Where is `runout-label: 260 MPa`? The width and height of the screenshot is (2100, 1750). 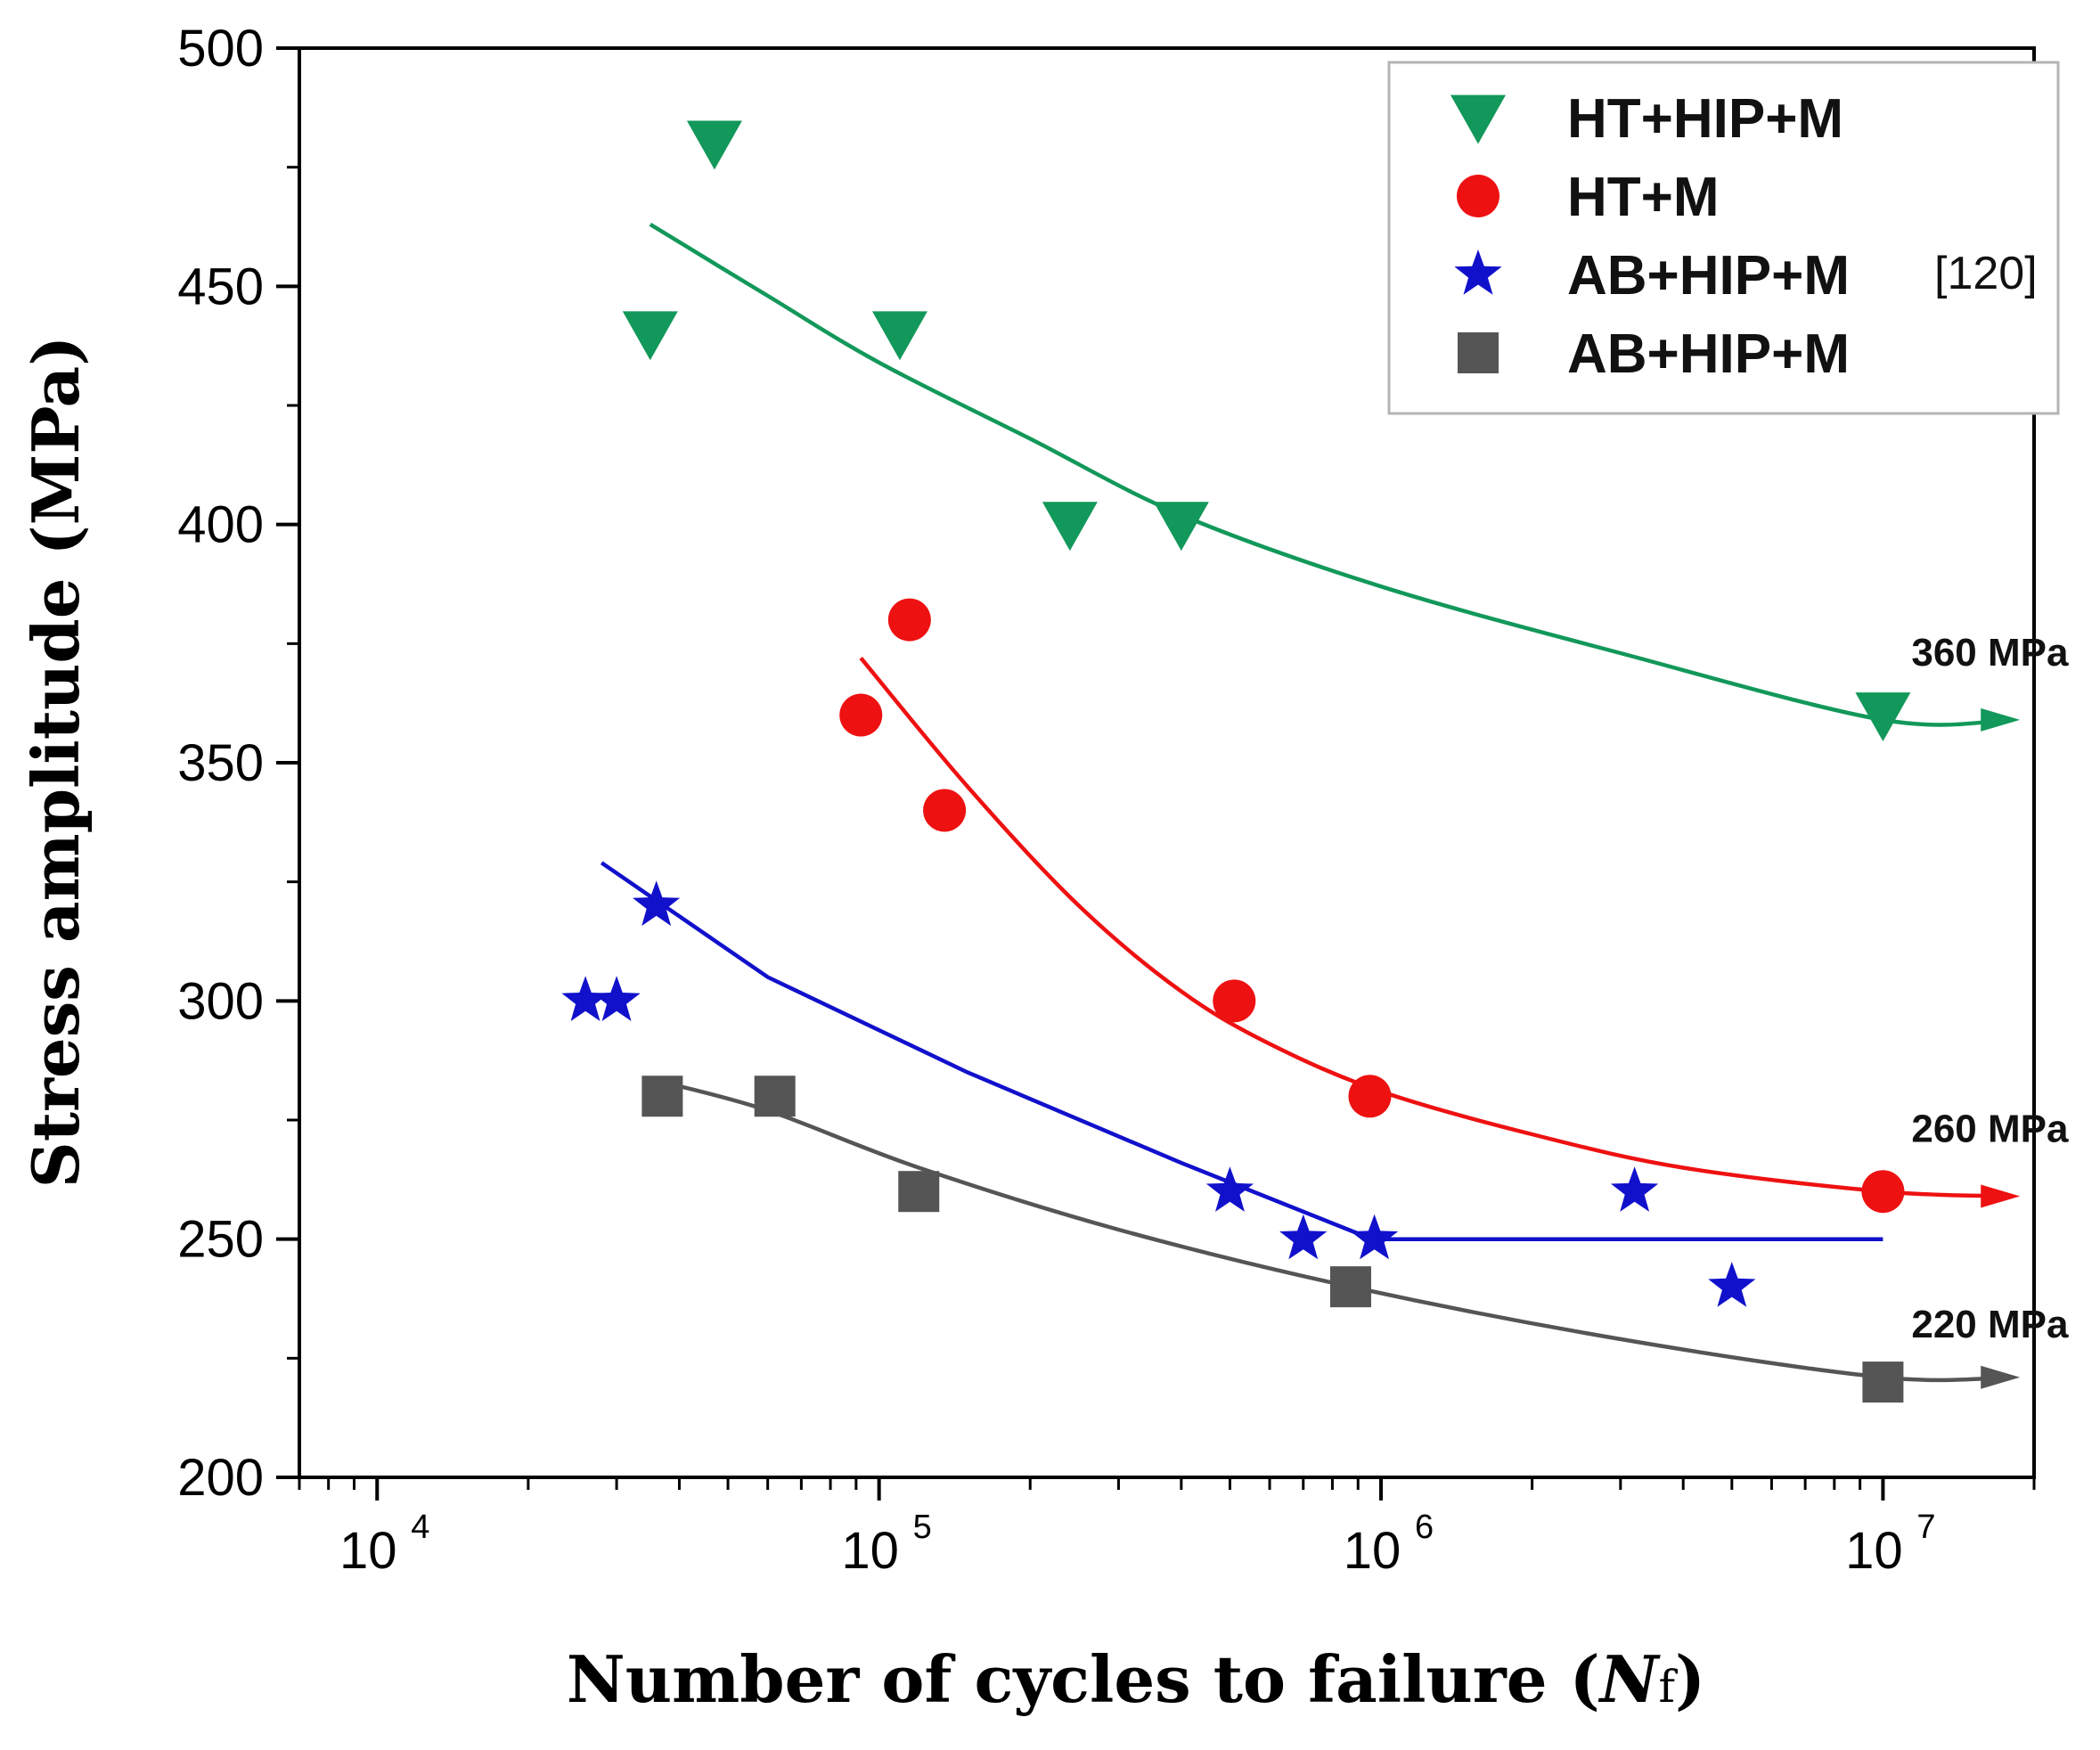
runout-label: 260 MPa is located at coordinates (1990, 1129).